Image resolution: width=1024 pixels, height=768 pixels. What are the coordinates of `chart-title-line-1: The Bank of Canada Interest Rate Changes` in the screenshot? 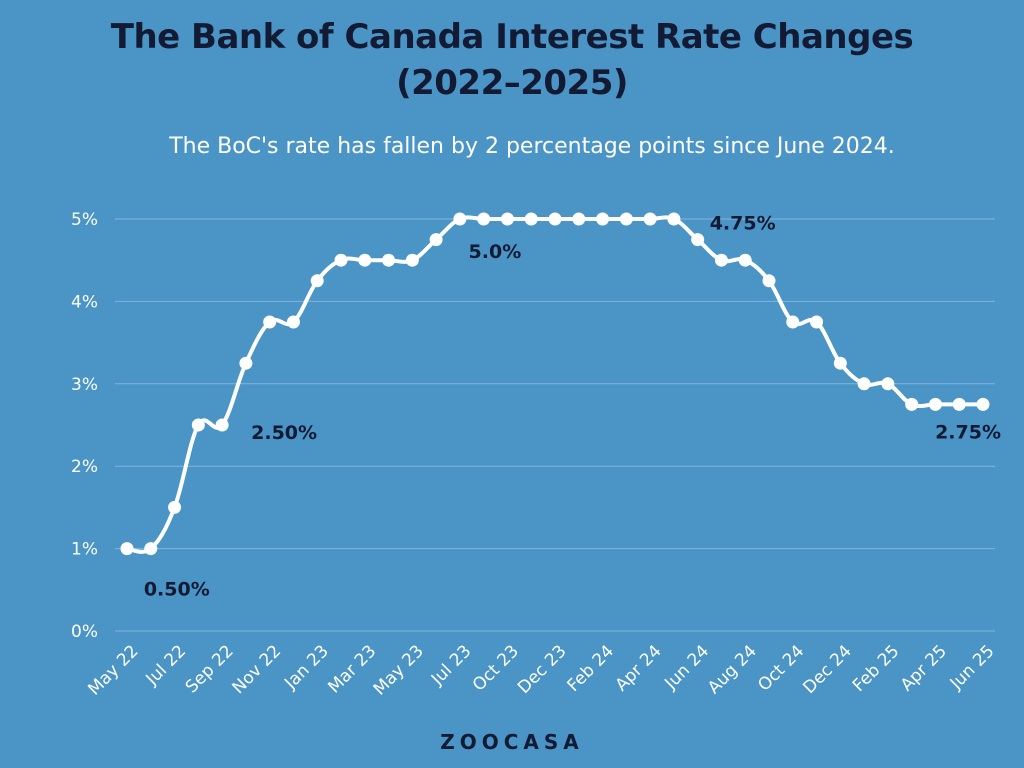 It's located at (512, 37).